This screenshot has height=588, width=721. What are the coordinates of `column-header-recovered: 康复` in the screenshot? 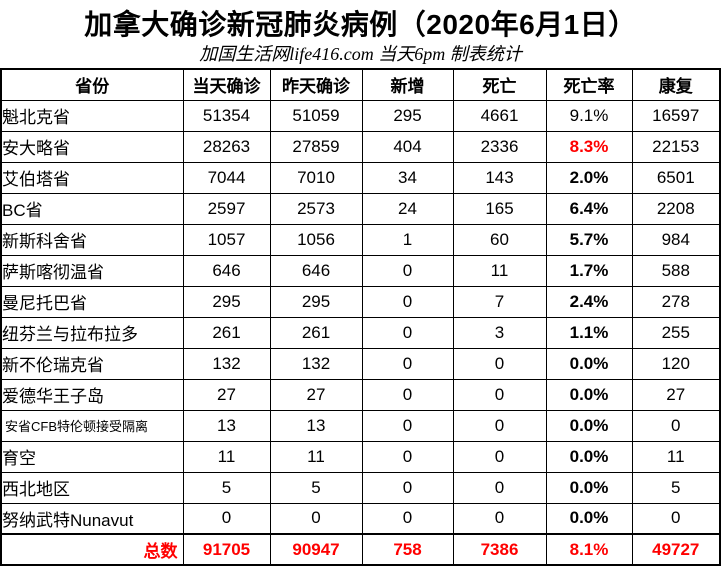 It's located at (676, 84).